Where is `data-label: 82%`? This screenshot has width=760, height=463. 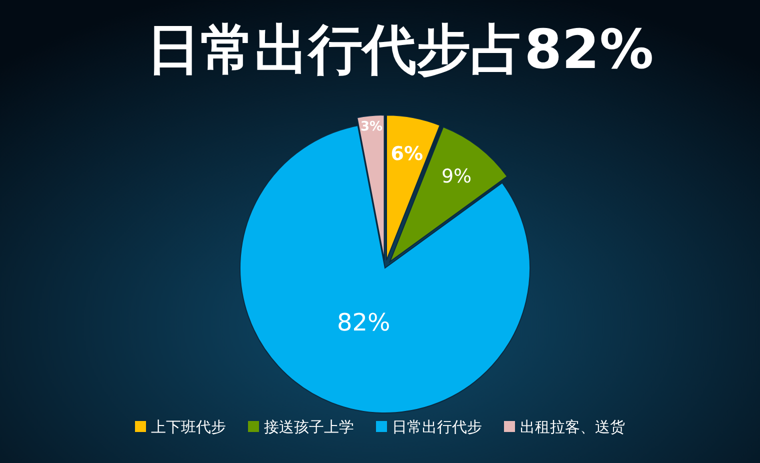
data-label: 82% is located at coordinates (363, 322).